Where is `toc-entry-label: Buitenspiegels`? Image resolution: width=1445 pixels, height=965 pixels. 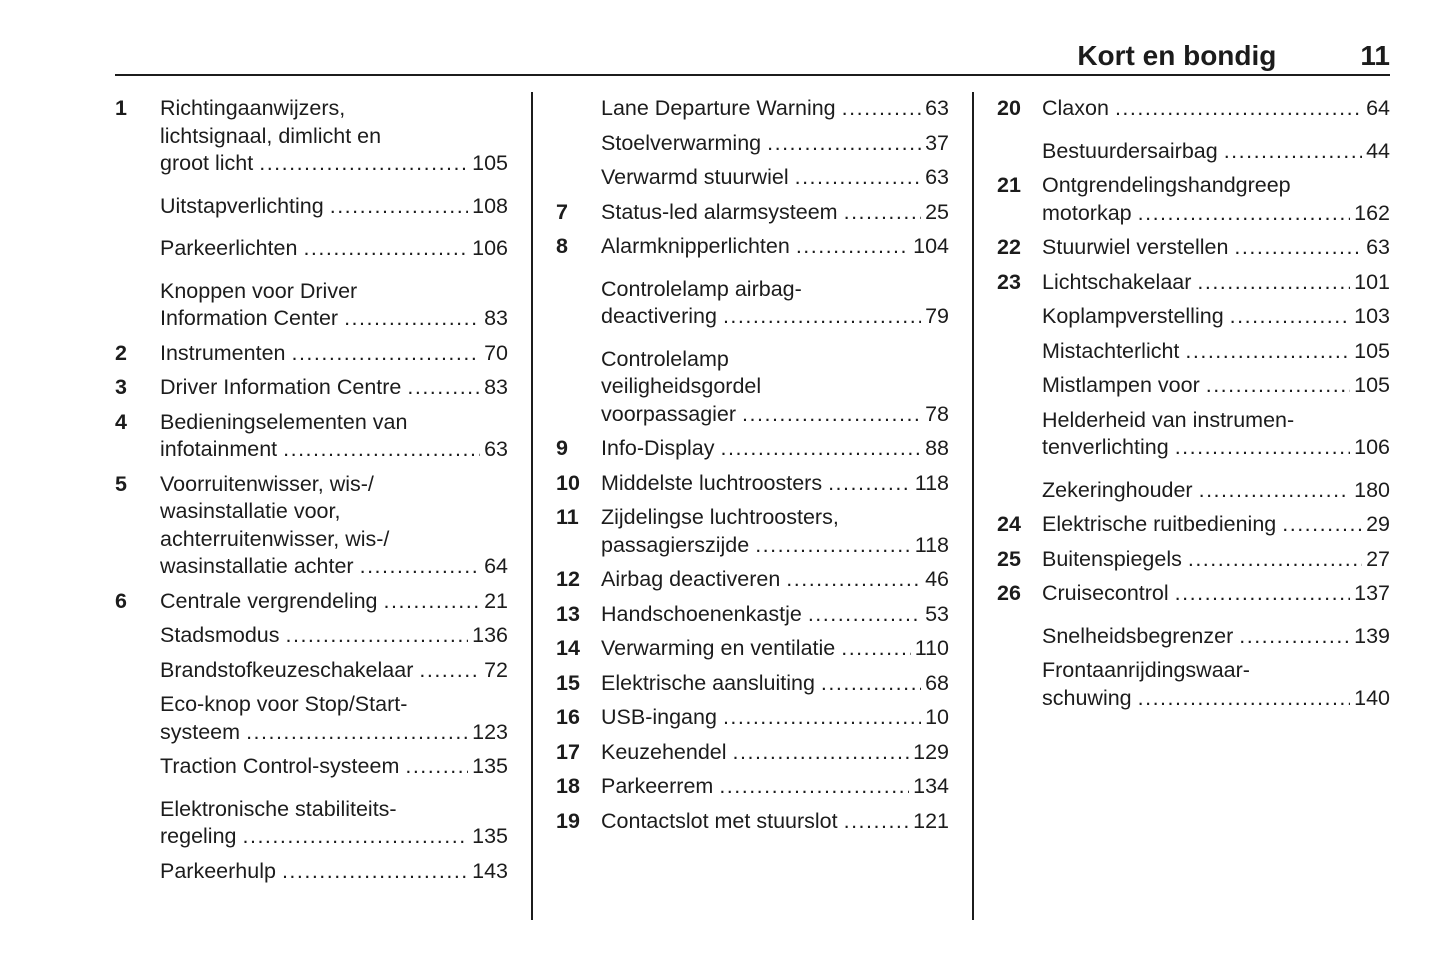 toc-entry-label: Buitenspiegels is located at coordinates (1112, 558).